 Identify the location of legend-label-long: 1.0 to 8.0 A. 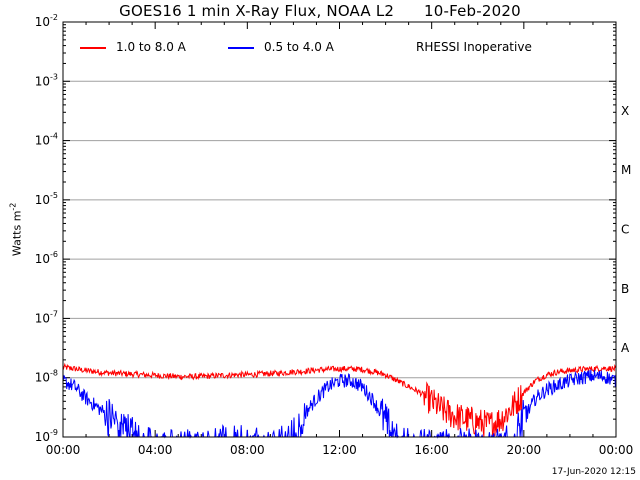
(151, 47).